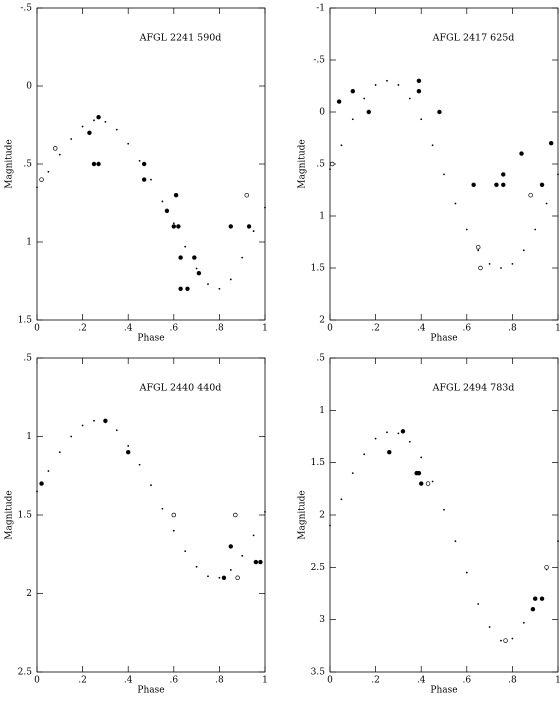  Describe the element at coordinates (320, 9) in the screenshot. I see `y-tick-label: -1` at that location.